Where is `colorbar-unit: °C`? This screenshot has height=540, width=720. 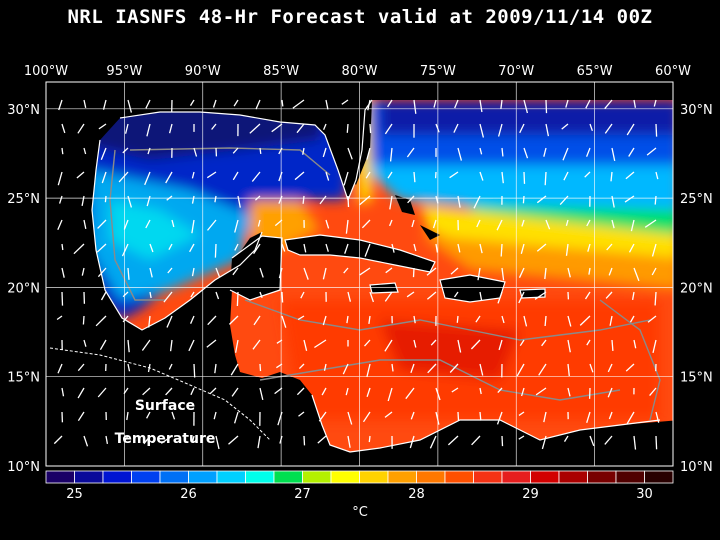
colorbar-unit: °C is located at coordinates (360, 512).